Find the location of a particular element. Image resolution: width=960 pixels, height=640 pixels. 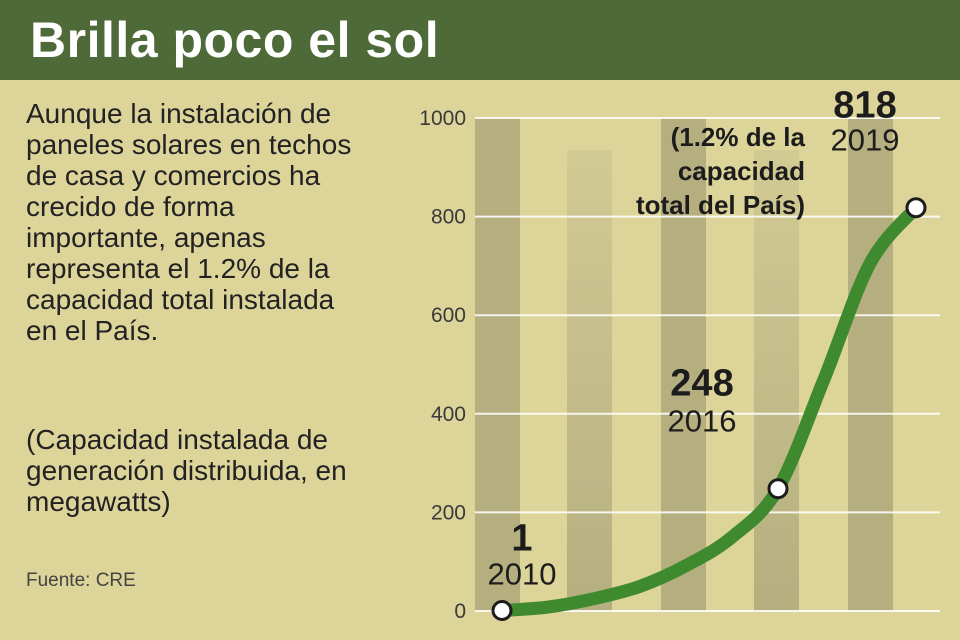

y-tick-label: 400 is located at coordinates (448, 414).